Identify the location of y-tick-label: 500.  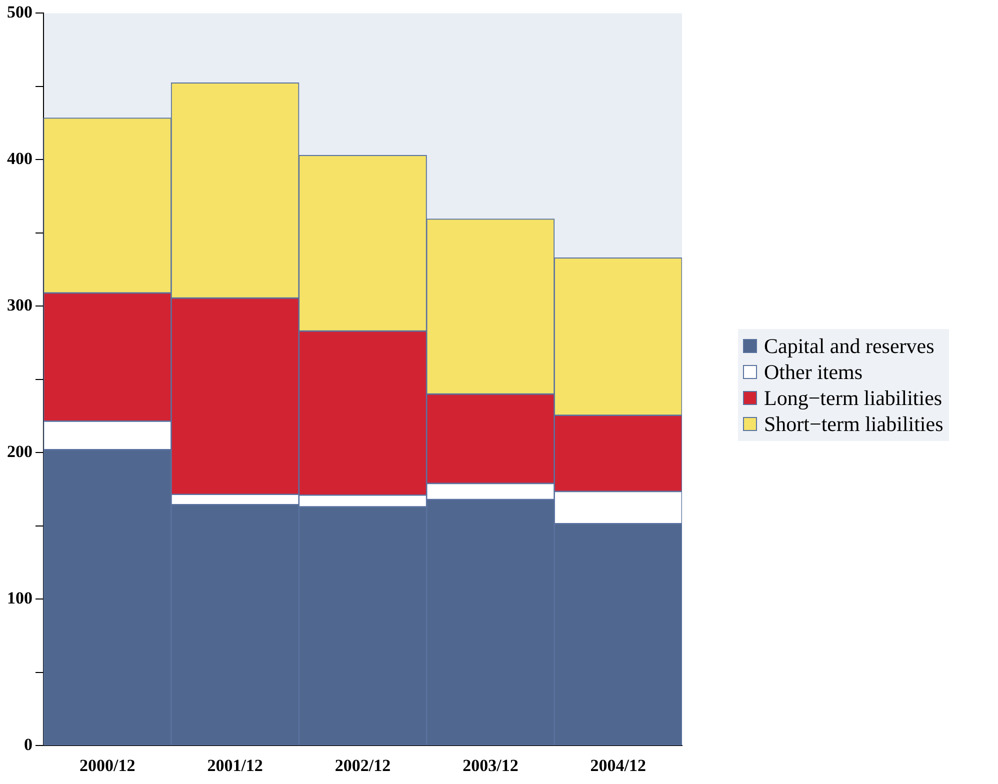
(19, 12).